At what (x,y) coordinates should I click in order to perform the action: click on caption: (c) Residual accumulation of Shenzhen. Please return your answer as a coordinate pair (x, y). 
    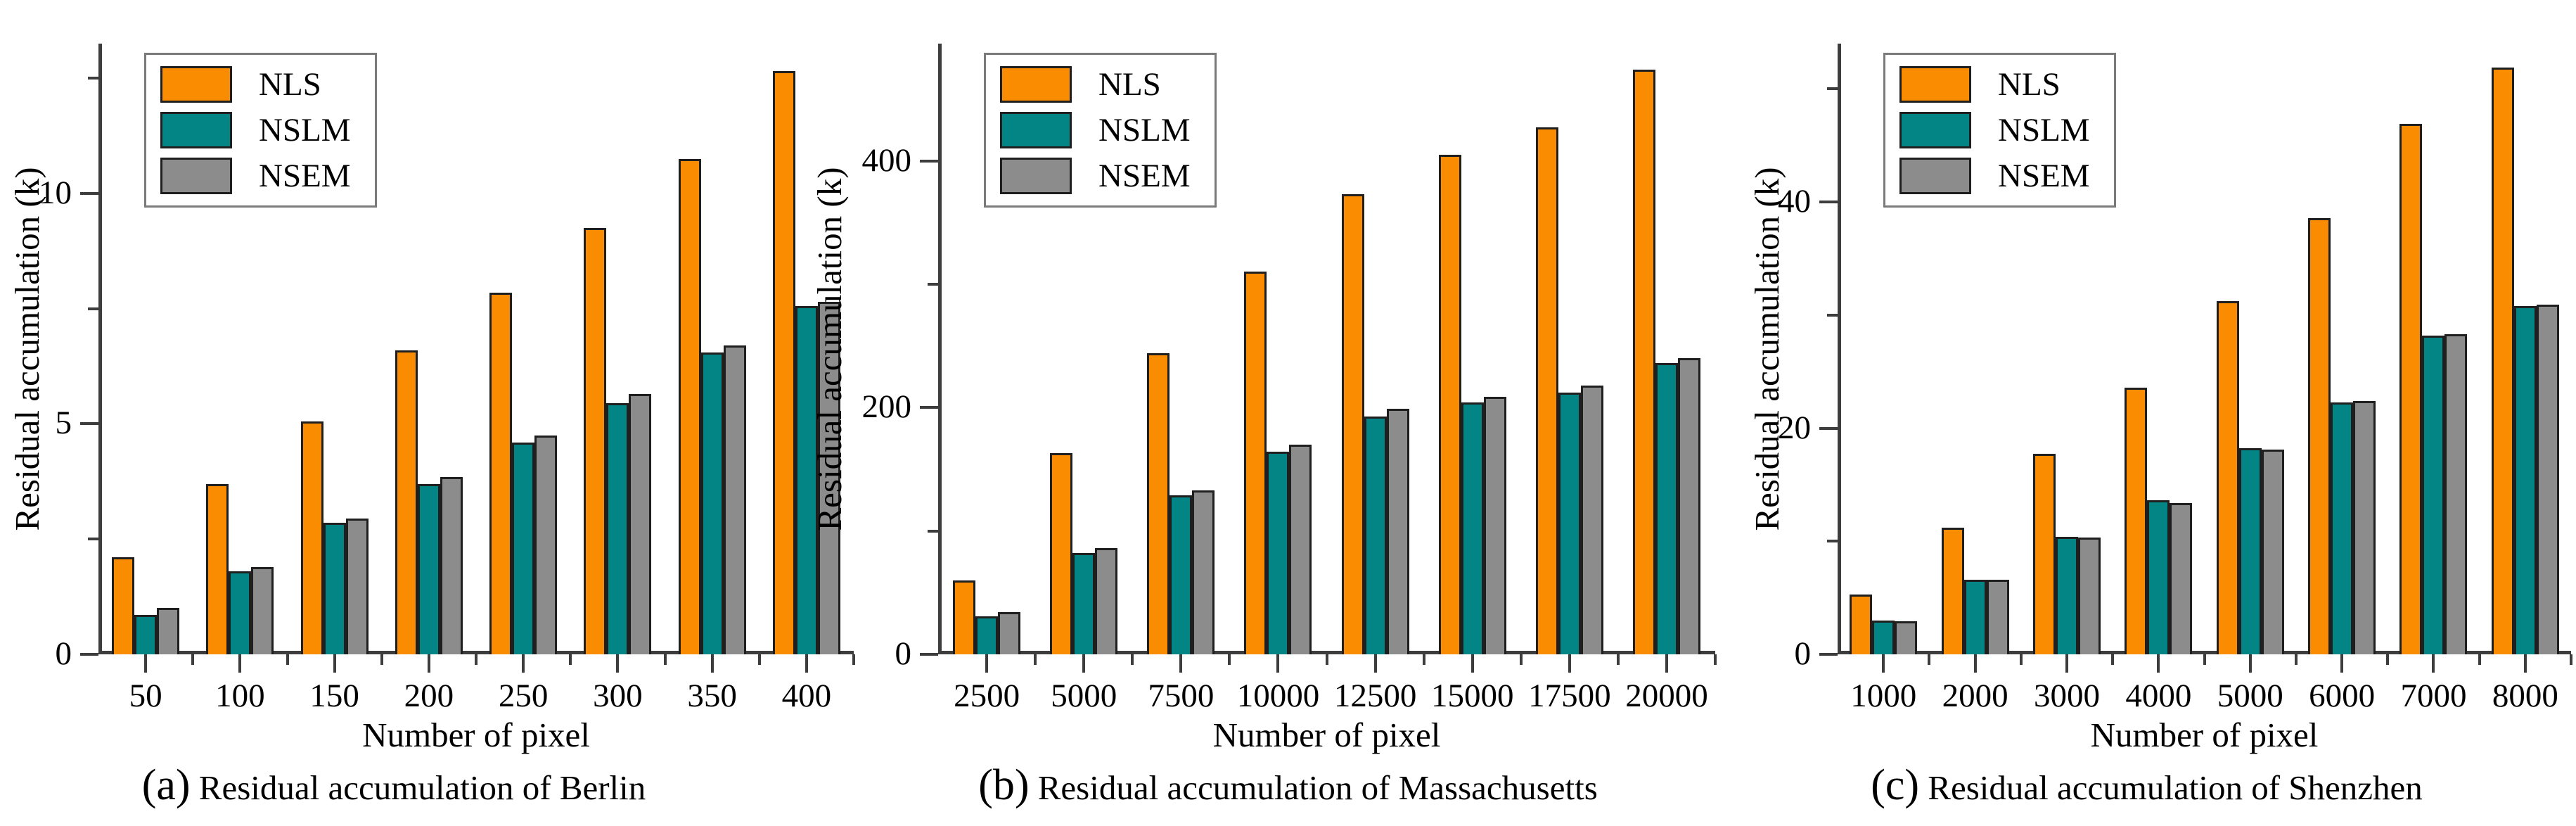
    Looking at the image, I should click on (2146, 786).